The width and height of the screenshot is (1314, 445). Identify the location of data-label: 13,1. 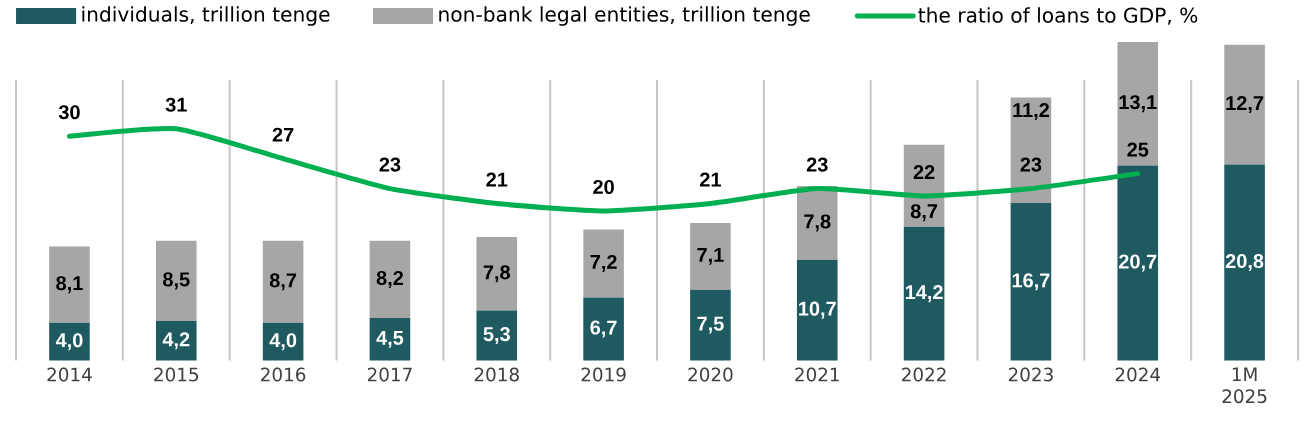
(1138, 104).